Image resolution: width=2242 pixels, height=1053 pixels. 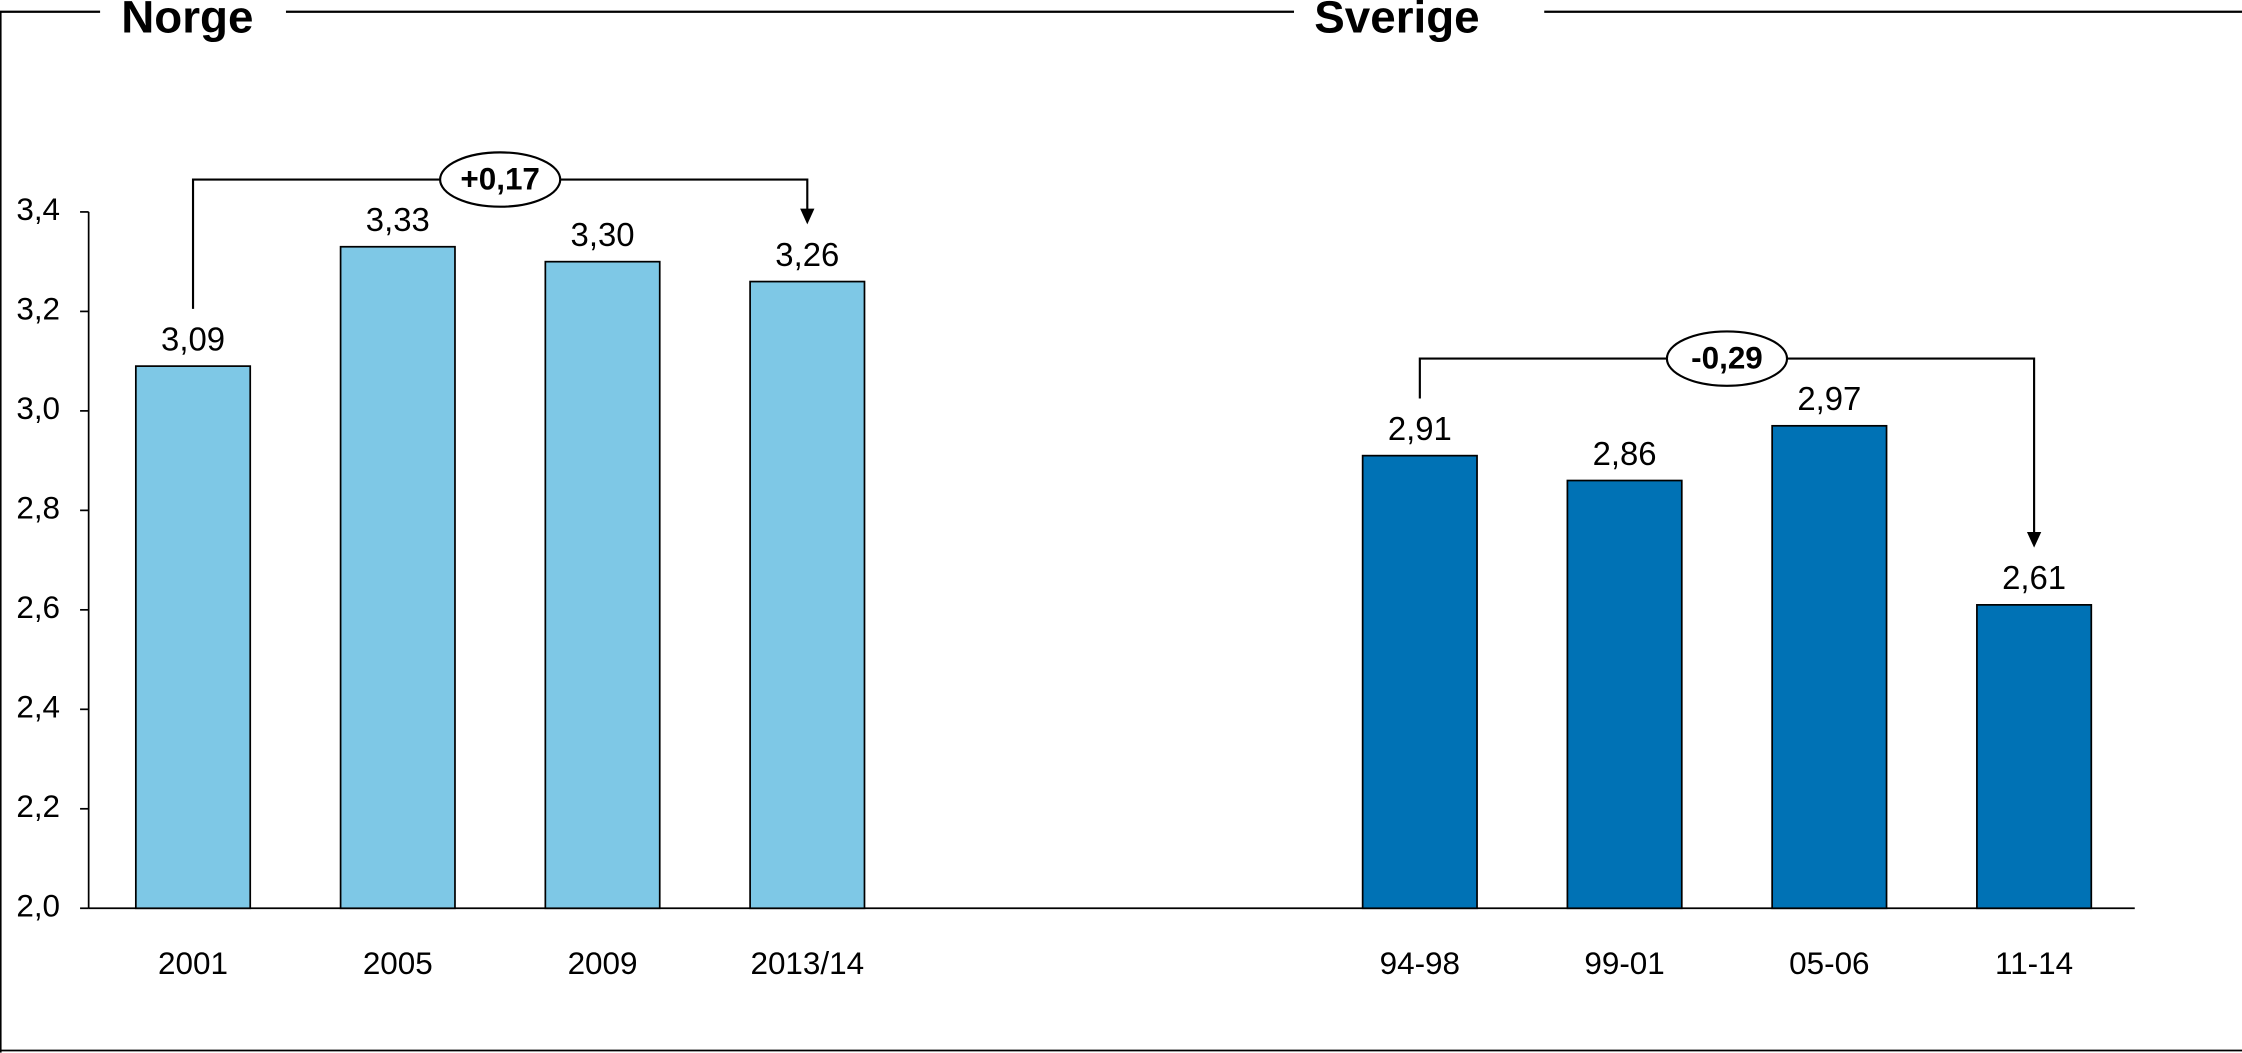 What do you see at coordinates (398, 963) in the screenshot?
I see `x-tick-label: 2005` at bounding box center [398, 963].